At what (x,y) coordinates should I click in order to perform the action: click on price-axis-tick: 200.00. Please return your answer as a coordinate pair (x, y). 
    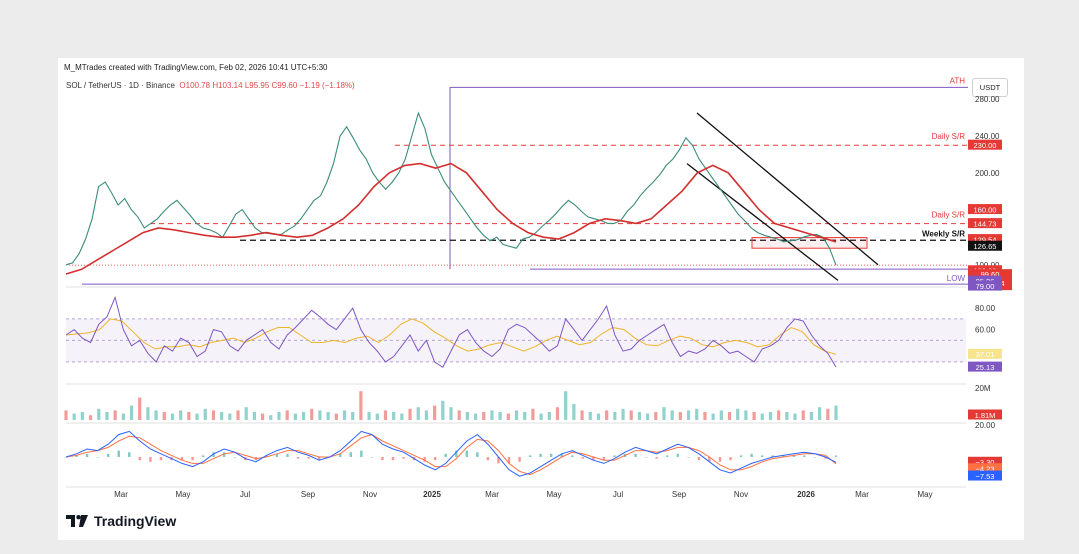
    Looking at the image, I should click on (987, 173).